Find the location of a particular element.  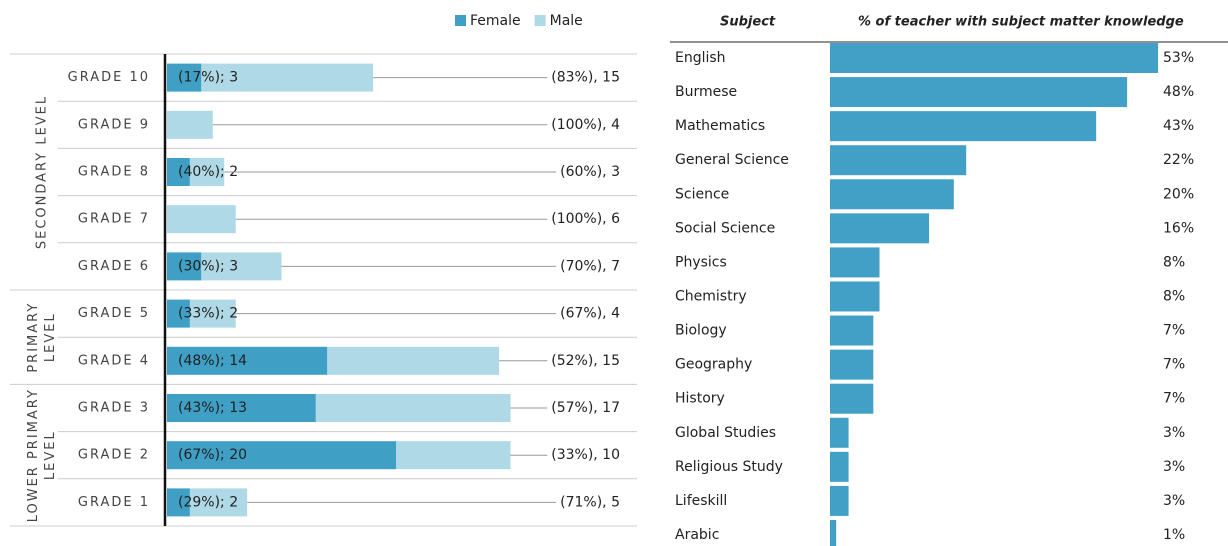

value-label: 16% is located at coordinates (1178, 228).